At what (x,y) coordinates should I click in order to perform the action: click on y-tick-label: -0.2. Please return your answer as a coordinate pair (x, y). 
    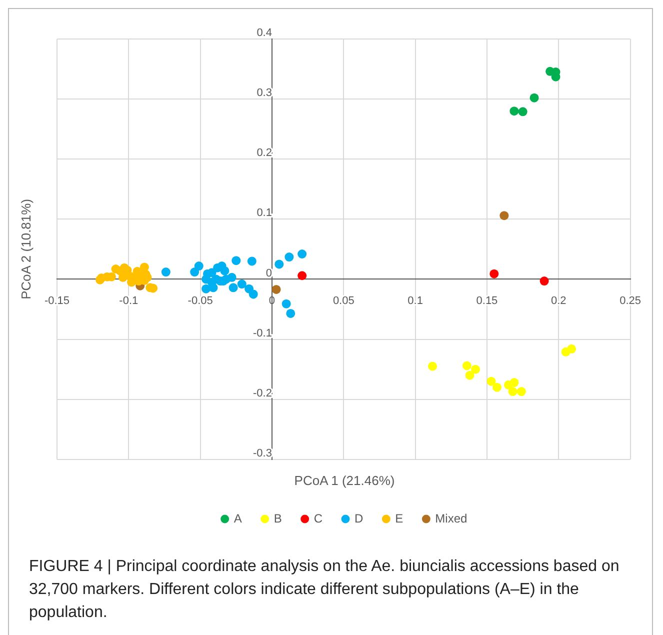
    Looking at the image, I should click on (262, 393).